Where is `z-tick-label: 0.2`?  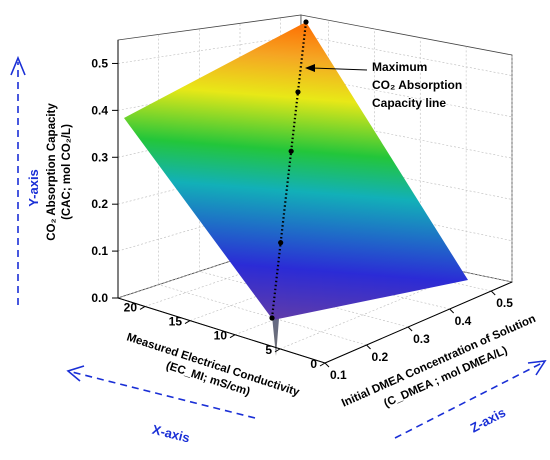 z-tick-label: 0.2 is located at coordinates (380, 357).